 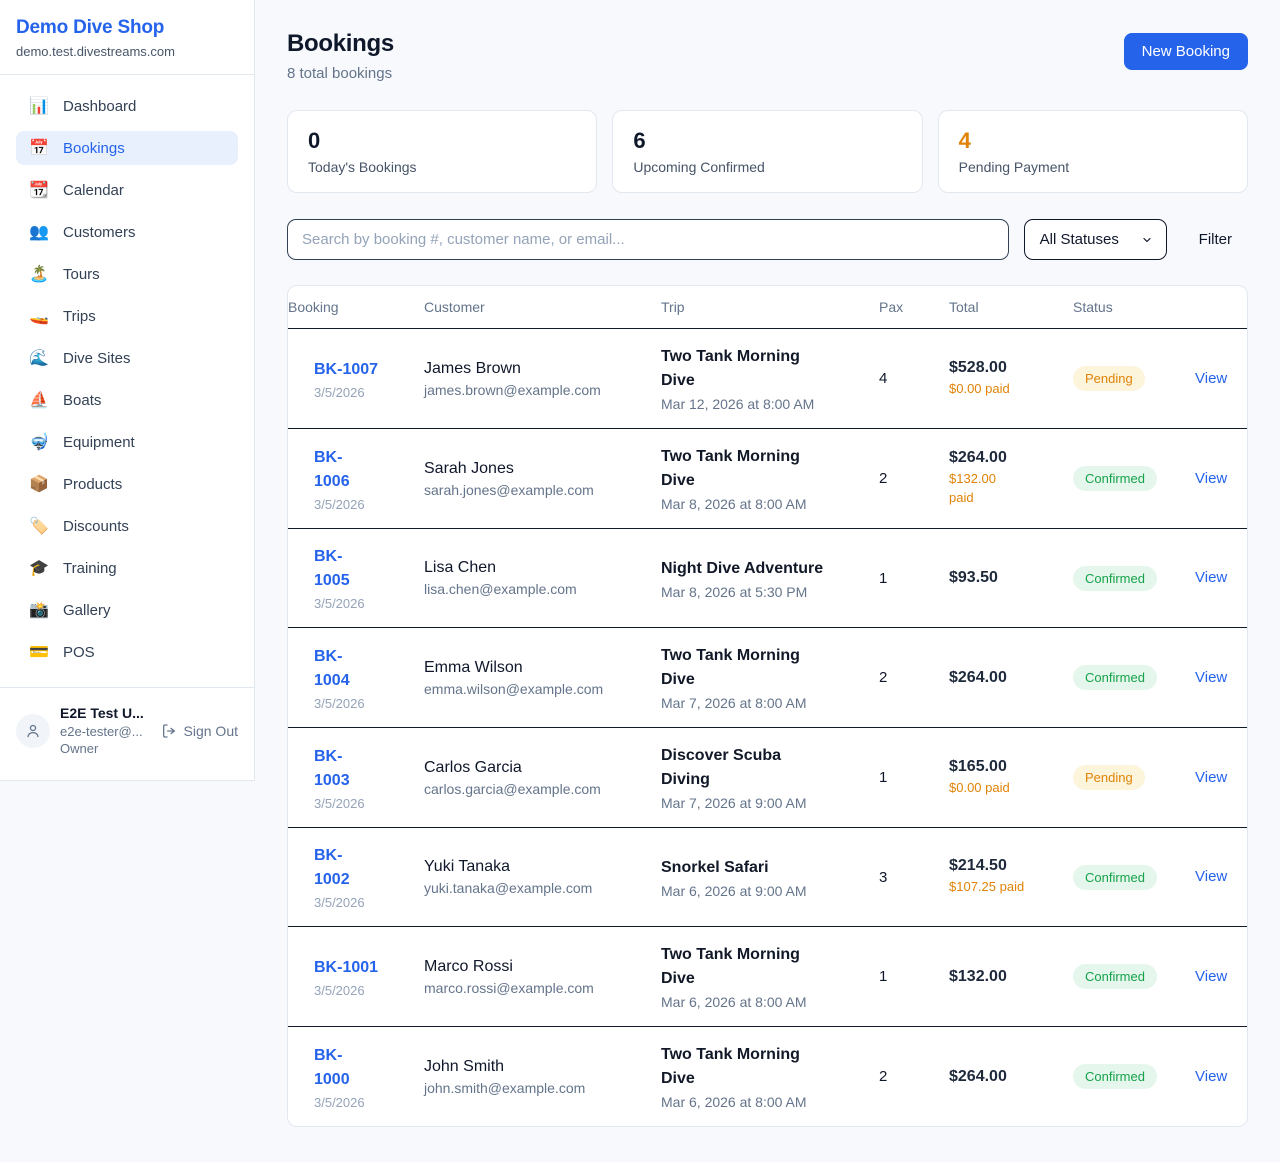 I want to click on dive-sites-wave-icon: 🌊, so click(x=39, y=358).